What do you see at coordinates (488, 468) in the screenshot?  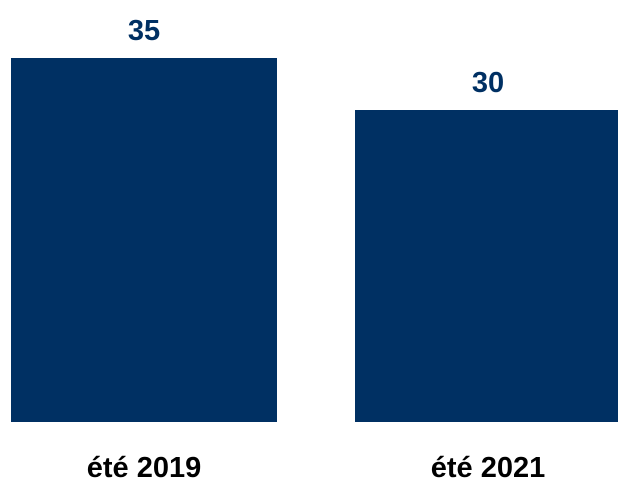 I see `category-label--t-2021: été 2021` at bounding box center [488, 468].